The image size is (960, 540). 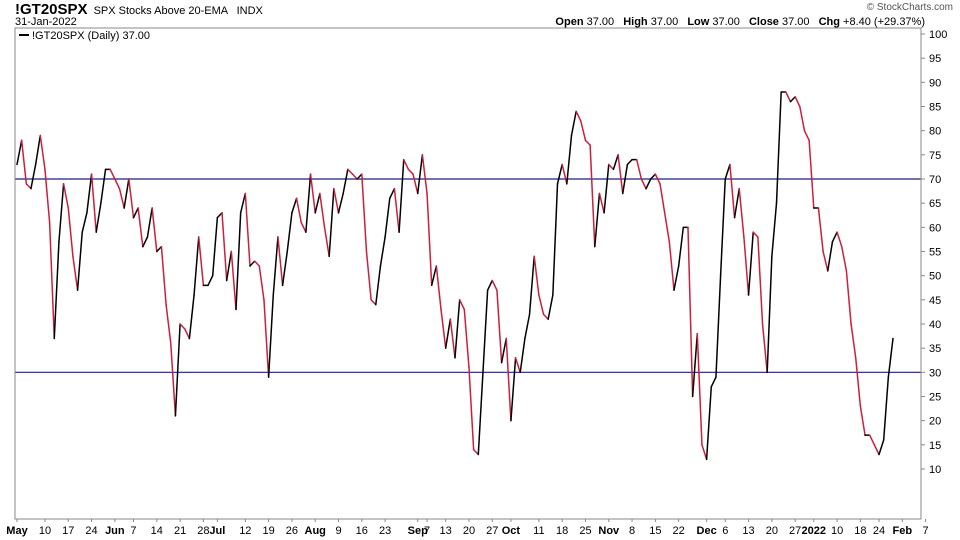 What do you see at coordinates (664, 22) in the screenshot?
I see `high-value: 37.00` at bounding box center [664, 22].